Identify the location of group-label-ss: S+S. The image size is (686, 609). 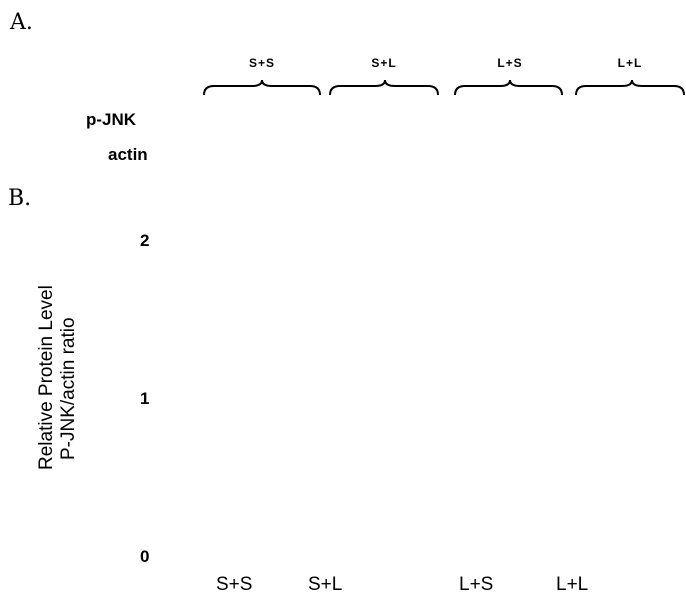
(261, 63).